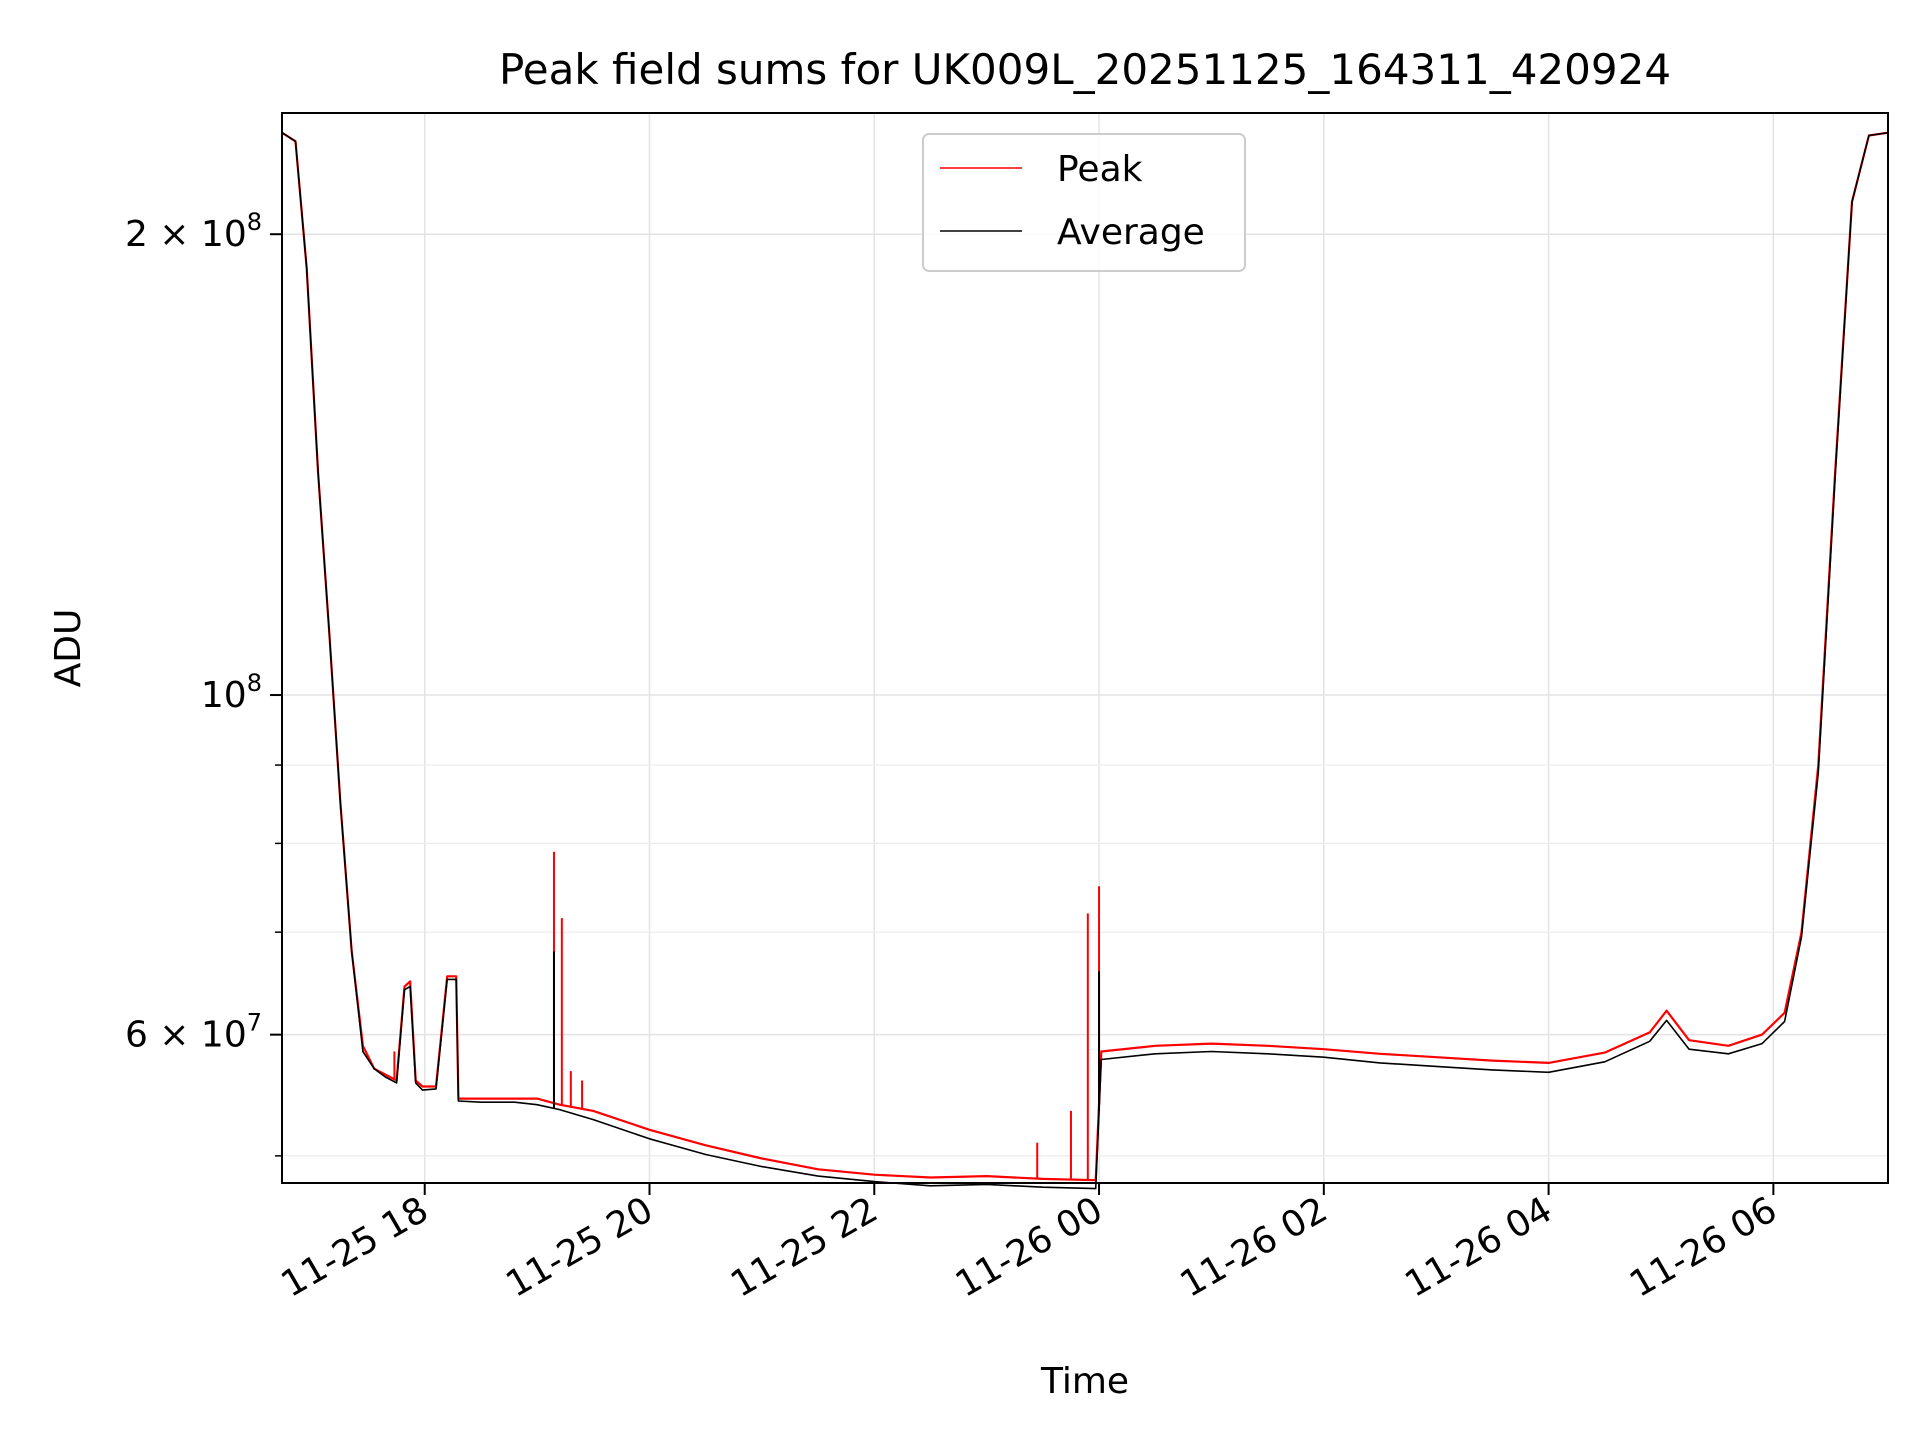 This screenshot has height=1440, width=1920. What do you see at coordinates (1100, 169) in the screenshot?
I see `legend-peak-label: Peak` at bounding box center [1100, 169].